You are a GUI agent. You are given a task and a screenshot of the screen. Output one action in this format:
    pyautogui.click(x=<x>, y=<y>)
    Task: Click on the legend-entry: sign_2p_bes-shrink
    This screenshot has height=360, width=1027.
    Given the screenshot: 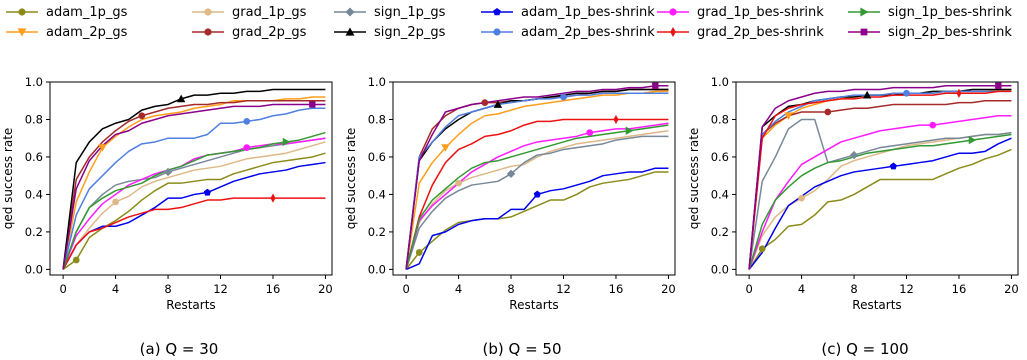 What is the action you would take?
    pyautogui.click(x=929, y=32)
    